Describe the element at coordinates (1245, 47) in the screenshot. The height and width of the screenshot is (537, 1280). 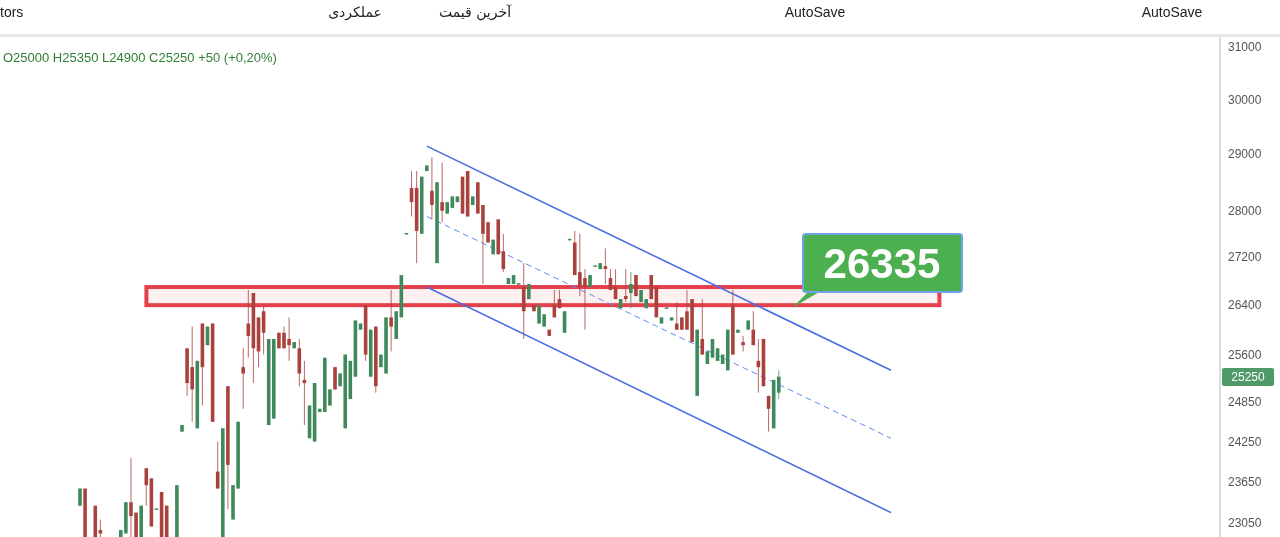
I see `y-tick-label: 31000` at that location.